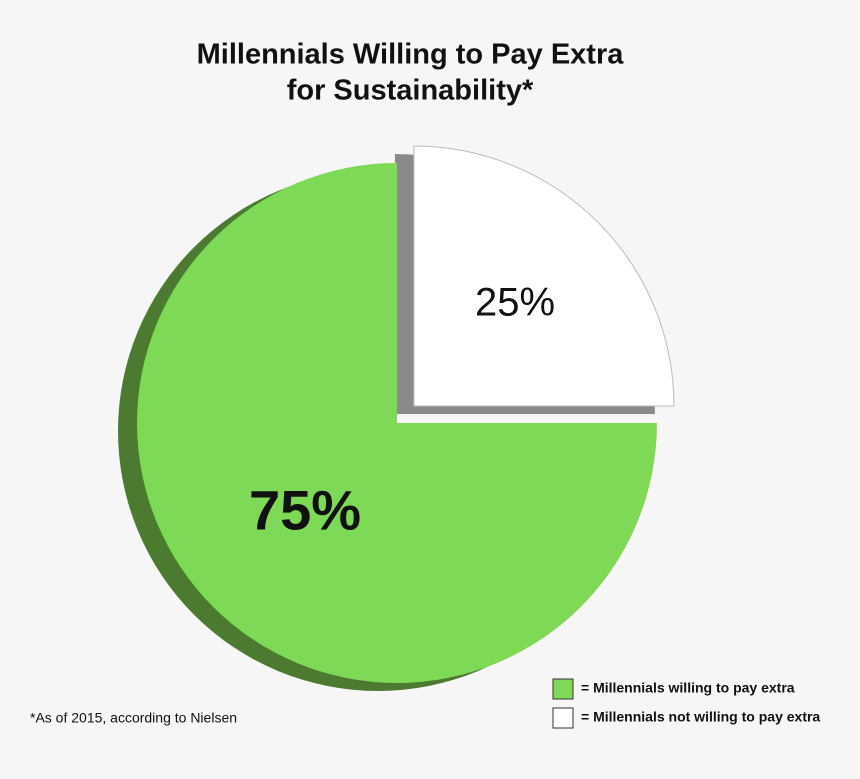 The width and height of the screenshot is (860, 779). I want to click on slice, so click(544, 276).